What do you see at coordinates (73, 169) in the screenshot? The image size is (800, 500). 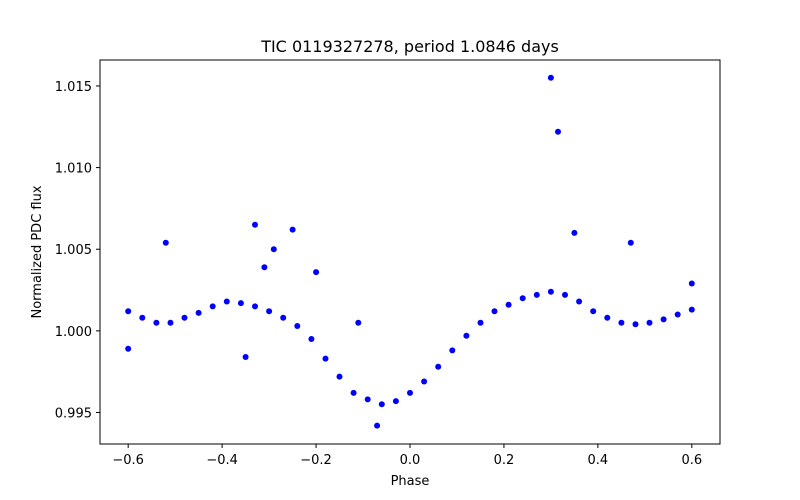 I see `y-tick-label: 1.010` at bounding box center [73, 169].